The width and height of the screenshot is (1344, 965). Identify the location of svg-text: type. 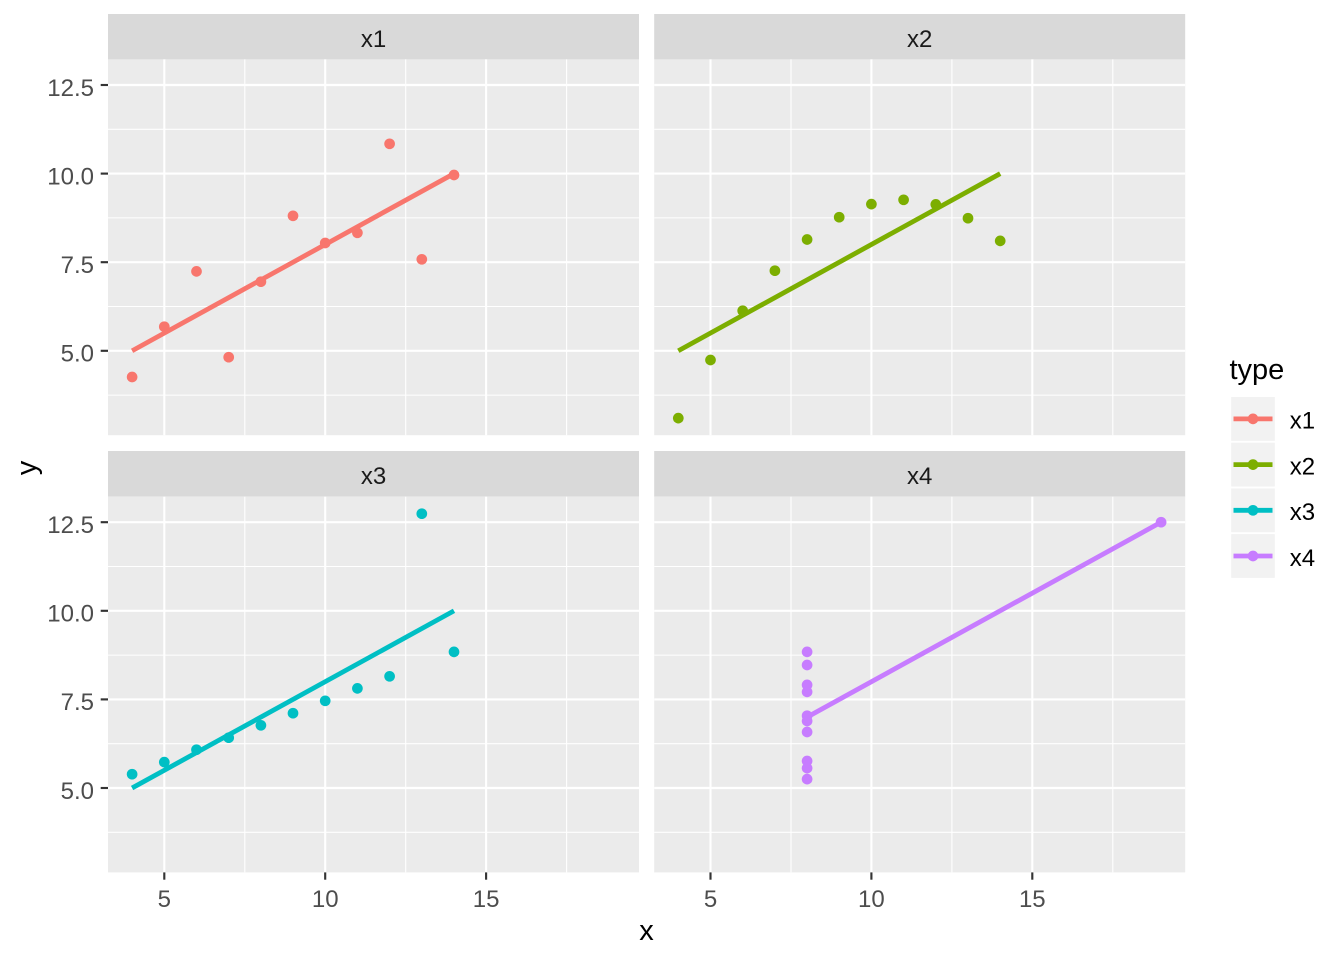
(1257, 370).